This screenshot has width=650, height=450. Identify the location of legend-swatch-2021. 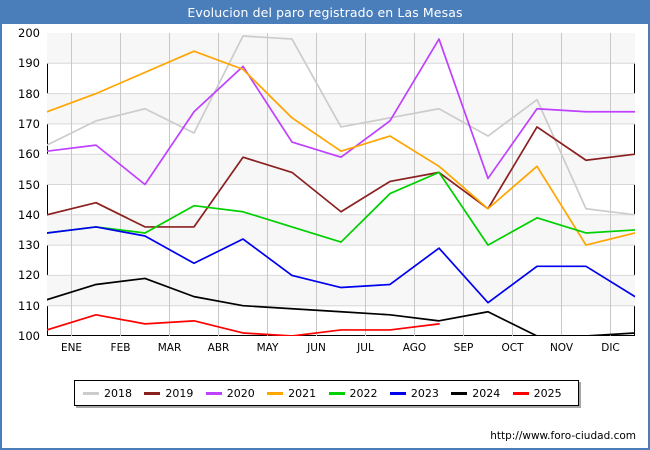
(275, 393).